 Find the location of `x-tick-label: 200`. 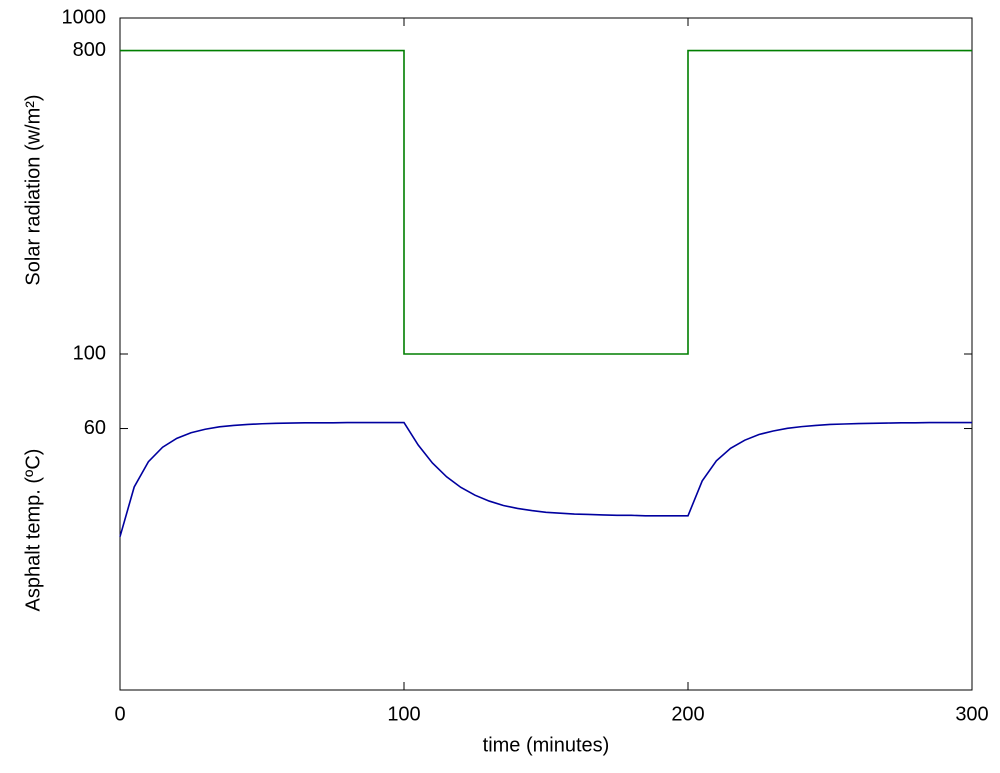

x-tick-label: 200 is located at coordinates (687, 714).